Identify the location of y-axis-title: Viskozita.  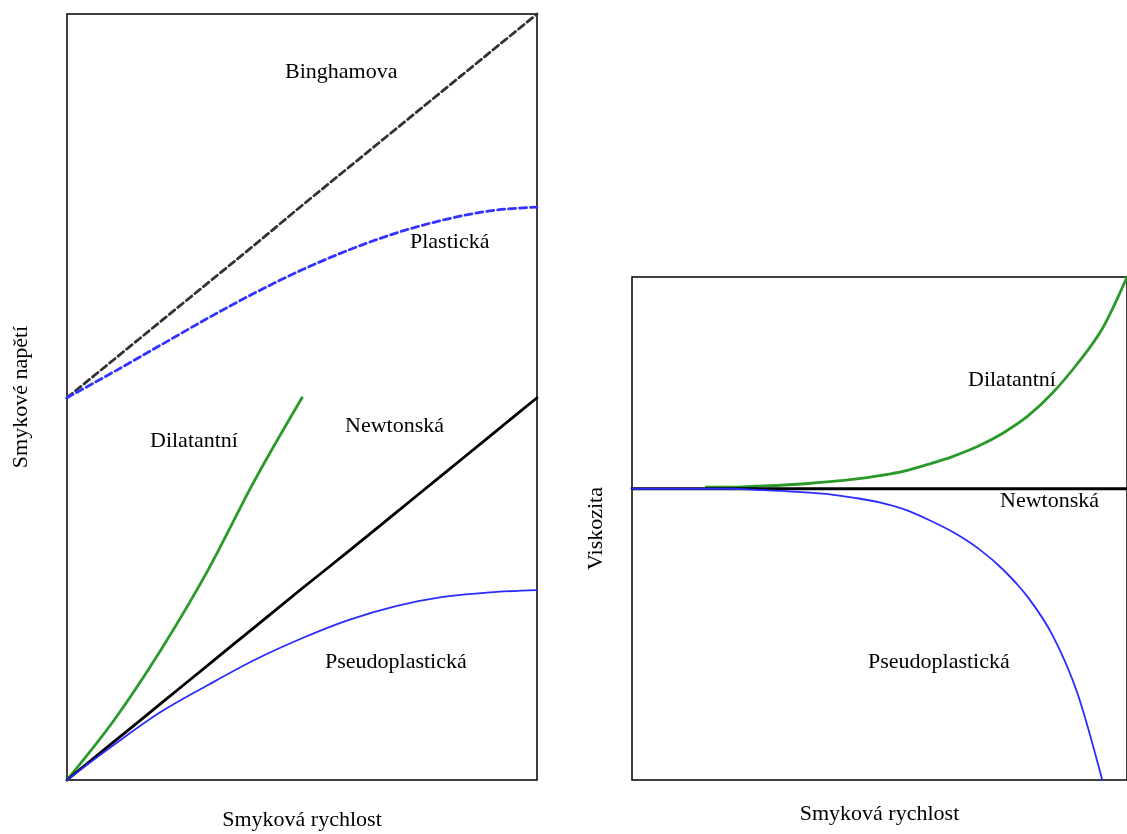
(595, 528).